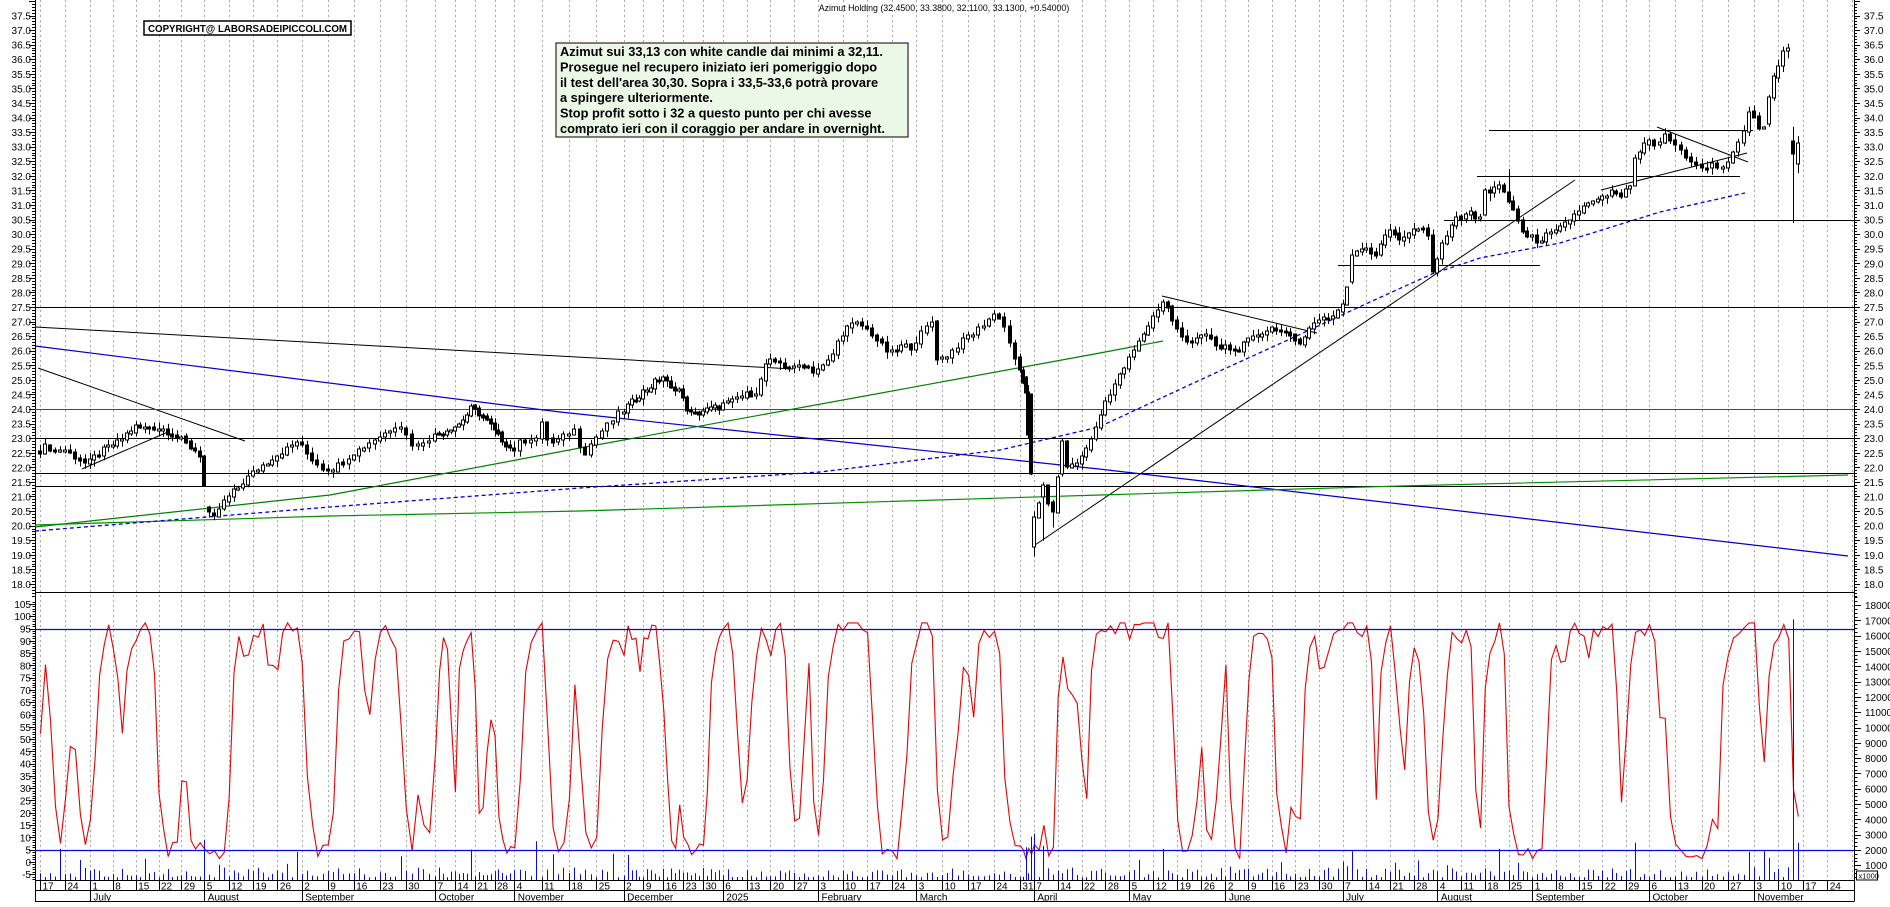 This screenshot has width=1890, height=907. Describe the element at coordinates (26, 703) in the screenshot. I see `svg-text: 65` at that location.